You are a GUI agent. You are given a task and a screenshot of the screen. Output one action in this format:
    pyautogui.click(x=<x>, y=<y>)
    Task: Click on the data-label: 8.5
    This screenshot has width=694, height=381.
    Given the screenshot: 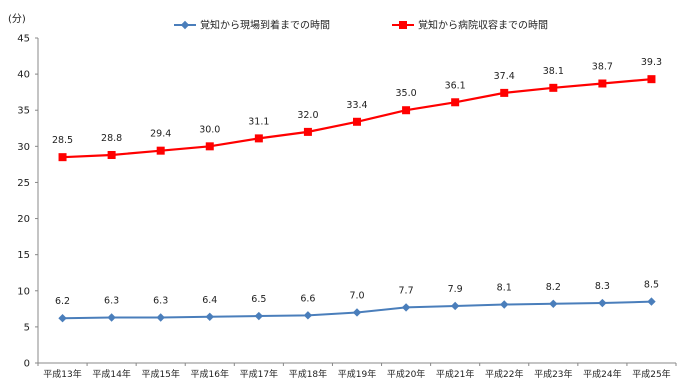 What is the action you would take?
    pyautogui.click(x=651, y=285)
    